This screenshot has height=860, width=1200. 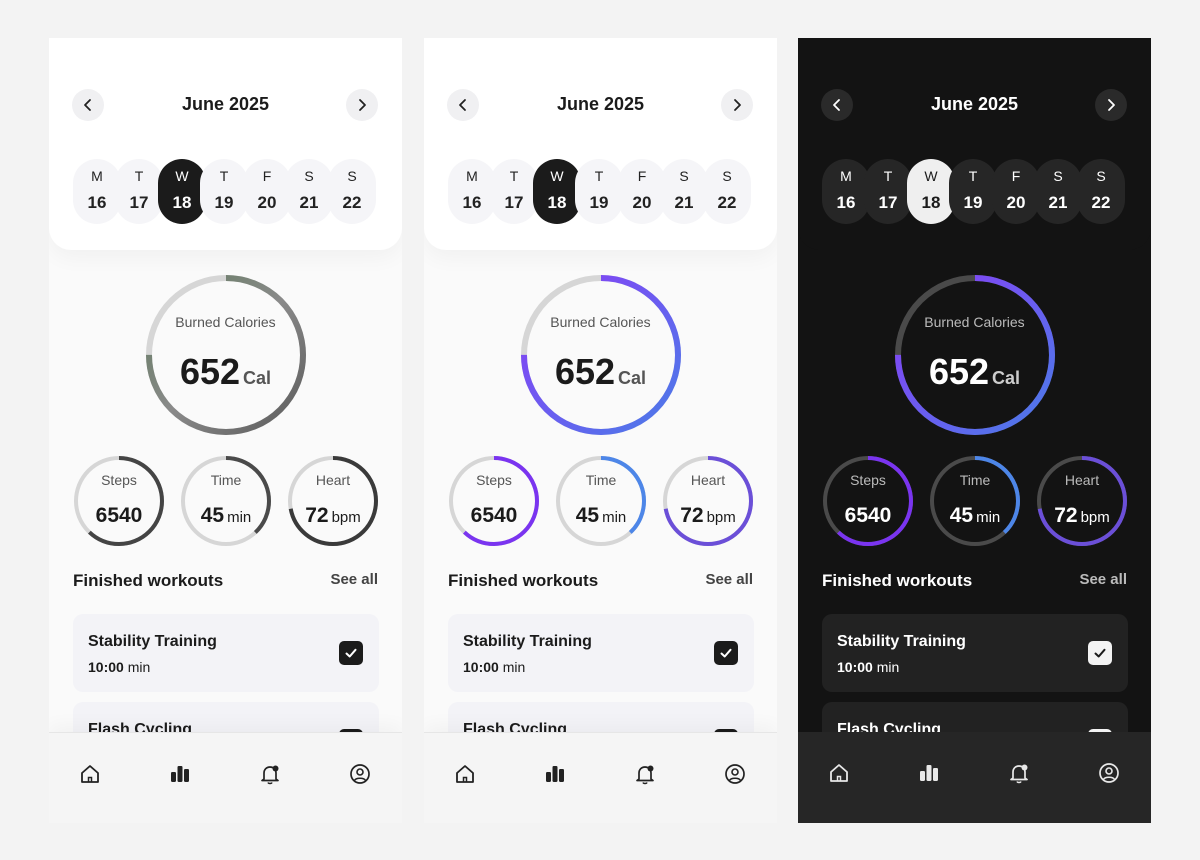 What do you see at coordinates (352, 202) in the screenshot?
I see `day-number: 22` at bounding box center [352, 202].